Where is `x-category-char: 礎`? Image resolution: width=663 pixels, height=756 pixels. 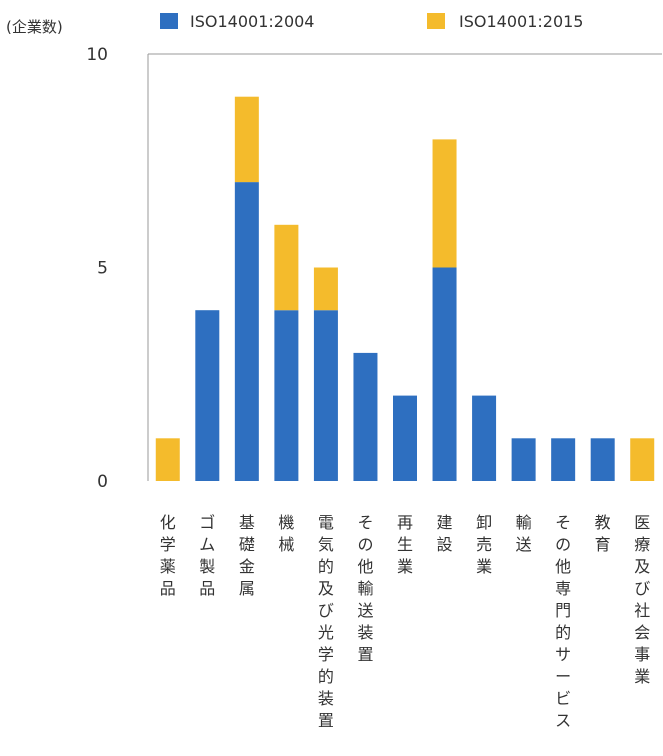
x-category-char: 礎 is located at coordinates (247, 544).